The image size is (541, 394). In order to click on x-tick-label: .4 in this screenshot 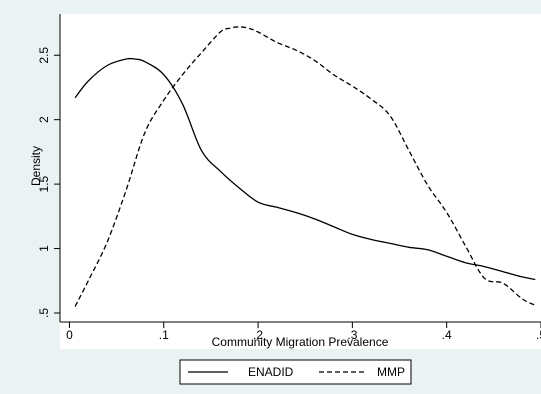, I will do `click(447, 335)`.